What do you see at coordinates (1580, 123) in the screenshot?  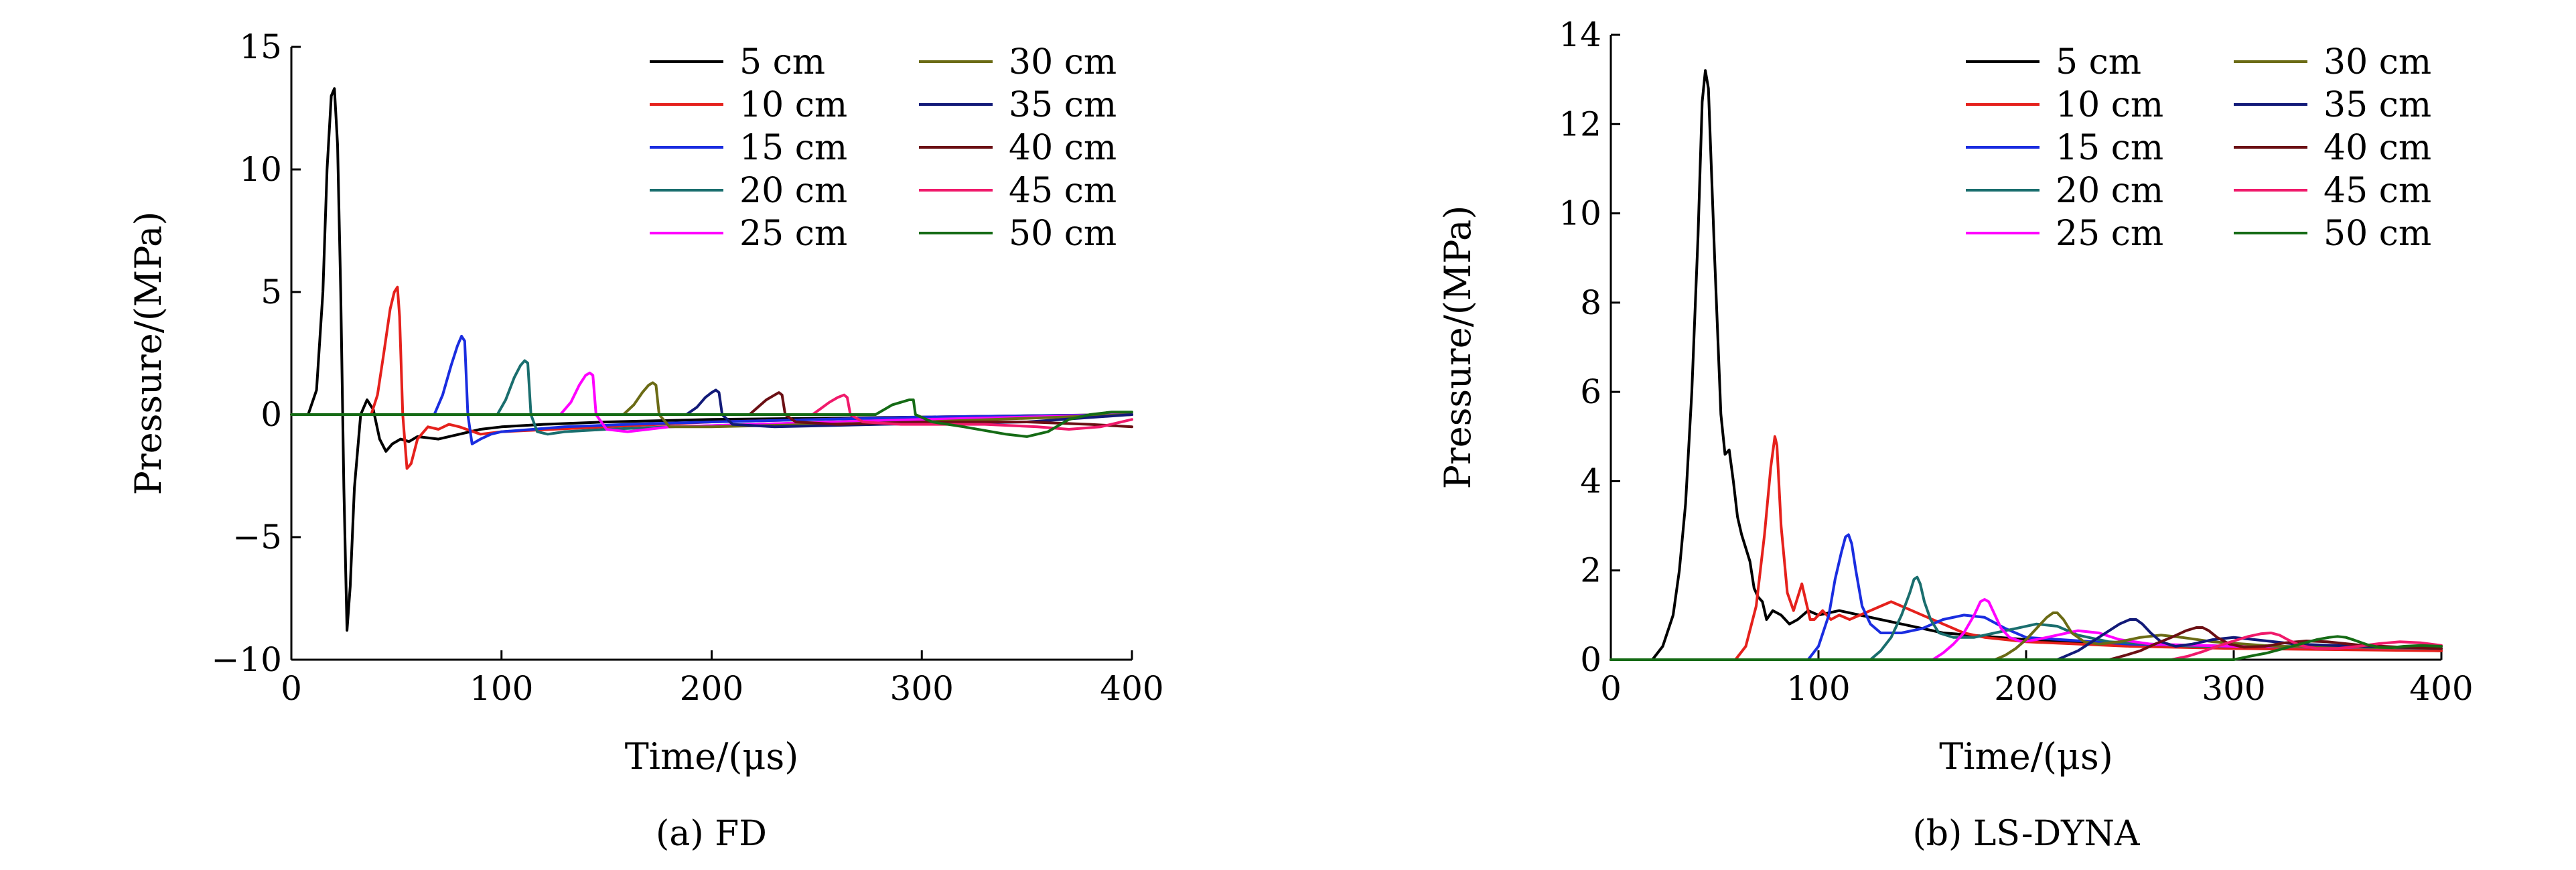 I see `y-tick-label: 12` at bounding box center [1580, 123].